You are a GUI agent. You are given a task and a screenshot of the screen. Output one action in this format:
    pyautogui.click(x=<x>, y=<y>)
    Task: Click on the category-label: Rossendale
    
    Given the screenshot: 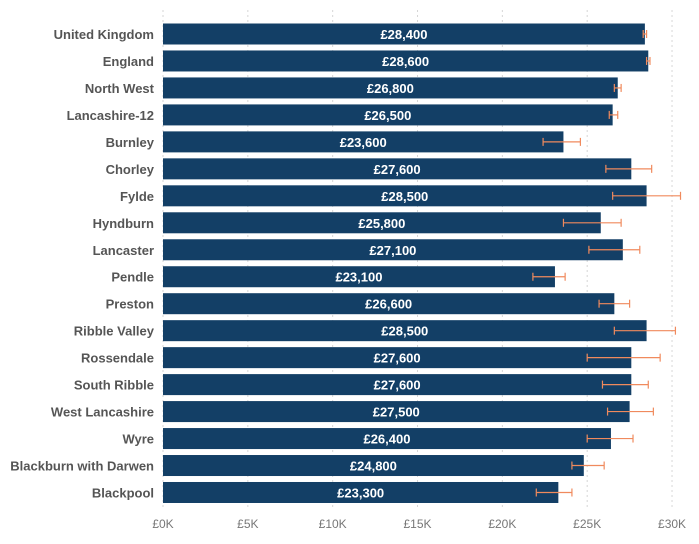 What is the action you would take?
    pyautogui.click(x=117, y=358)
    